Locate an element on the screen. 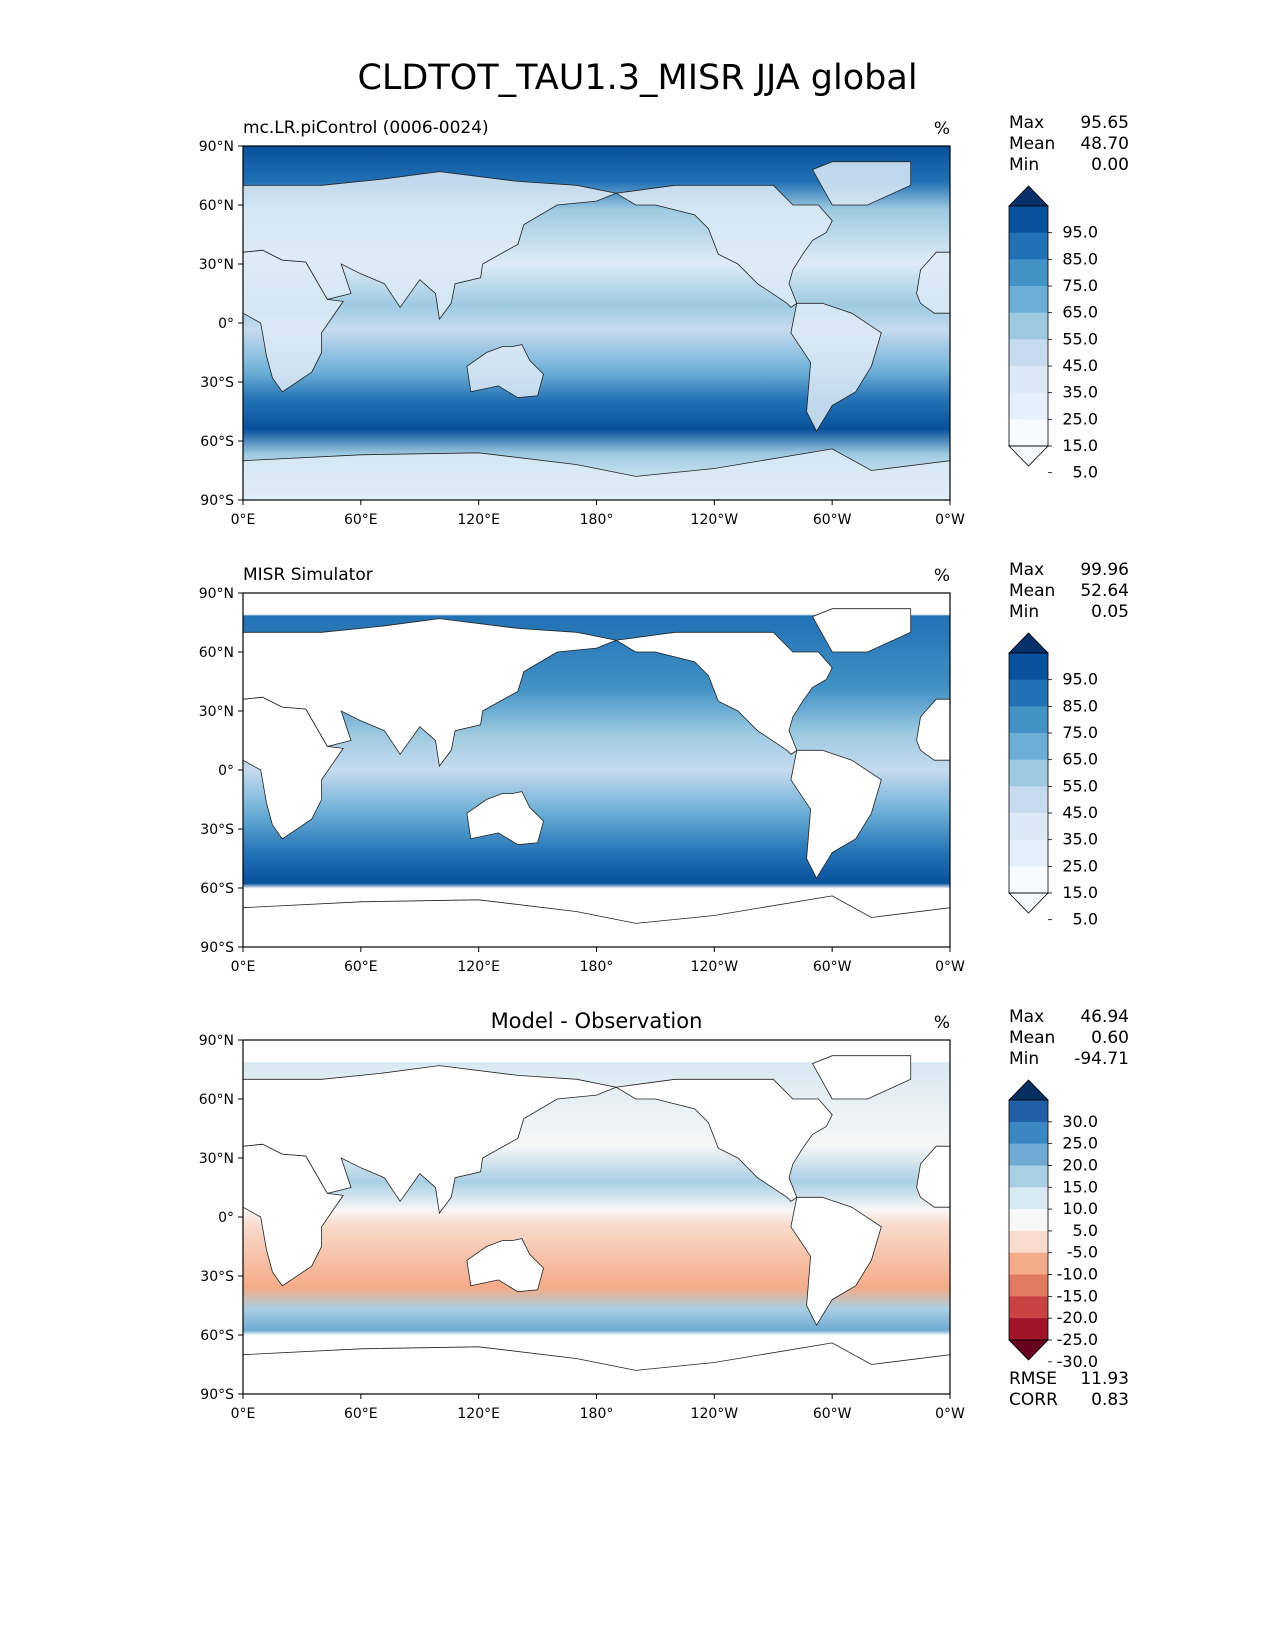  colorbar-label: -15.0 is located at coordinates (1077, 1295).